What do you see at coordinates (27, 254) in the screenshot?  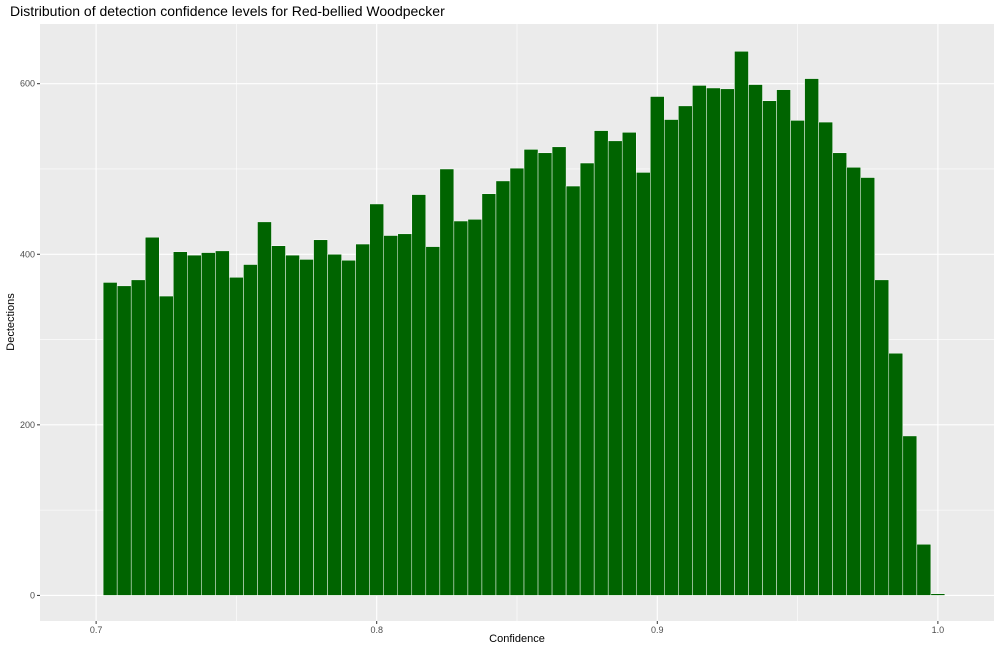 I see `y-tick-label: 400` at bounding box center [27, 254].